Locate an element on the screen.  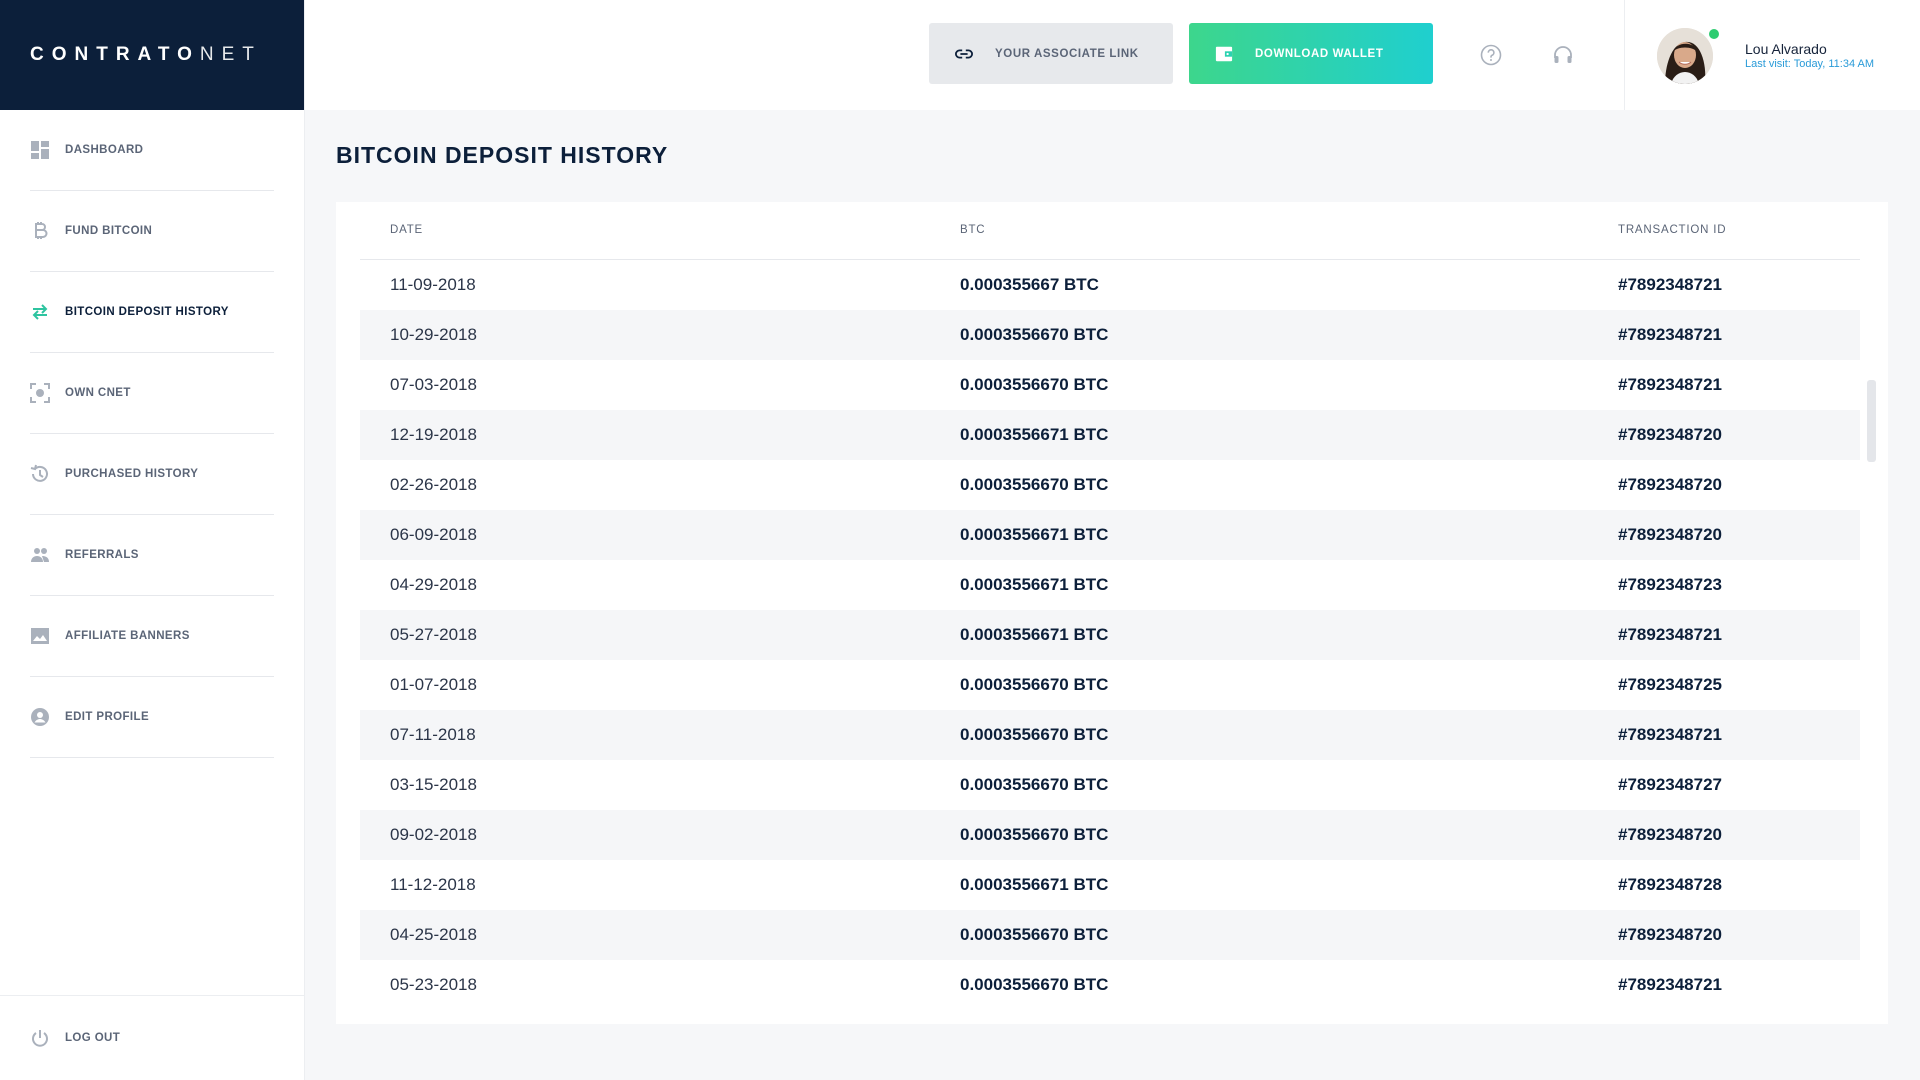
avatar is located at coordinates (1685, 56).